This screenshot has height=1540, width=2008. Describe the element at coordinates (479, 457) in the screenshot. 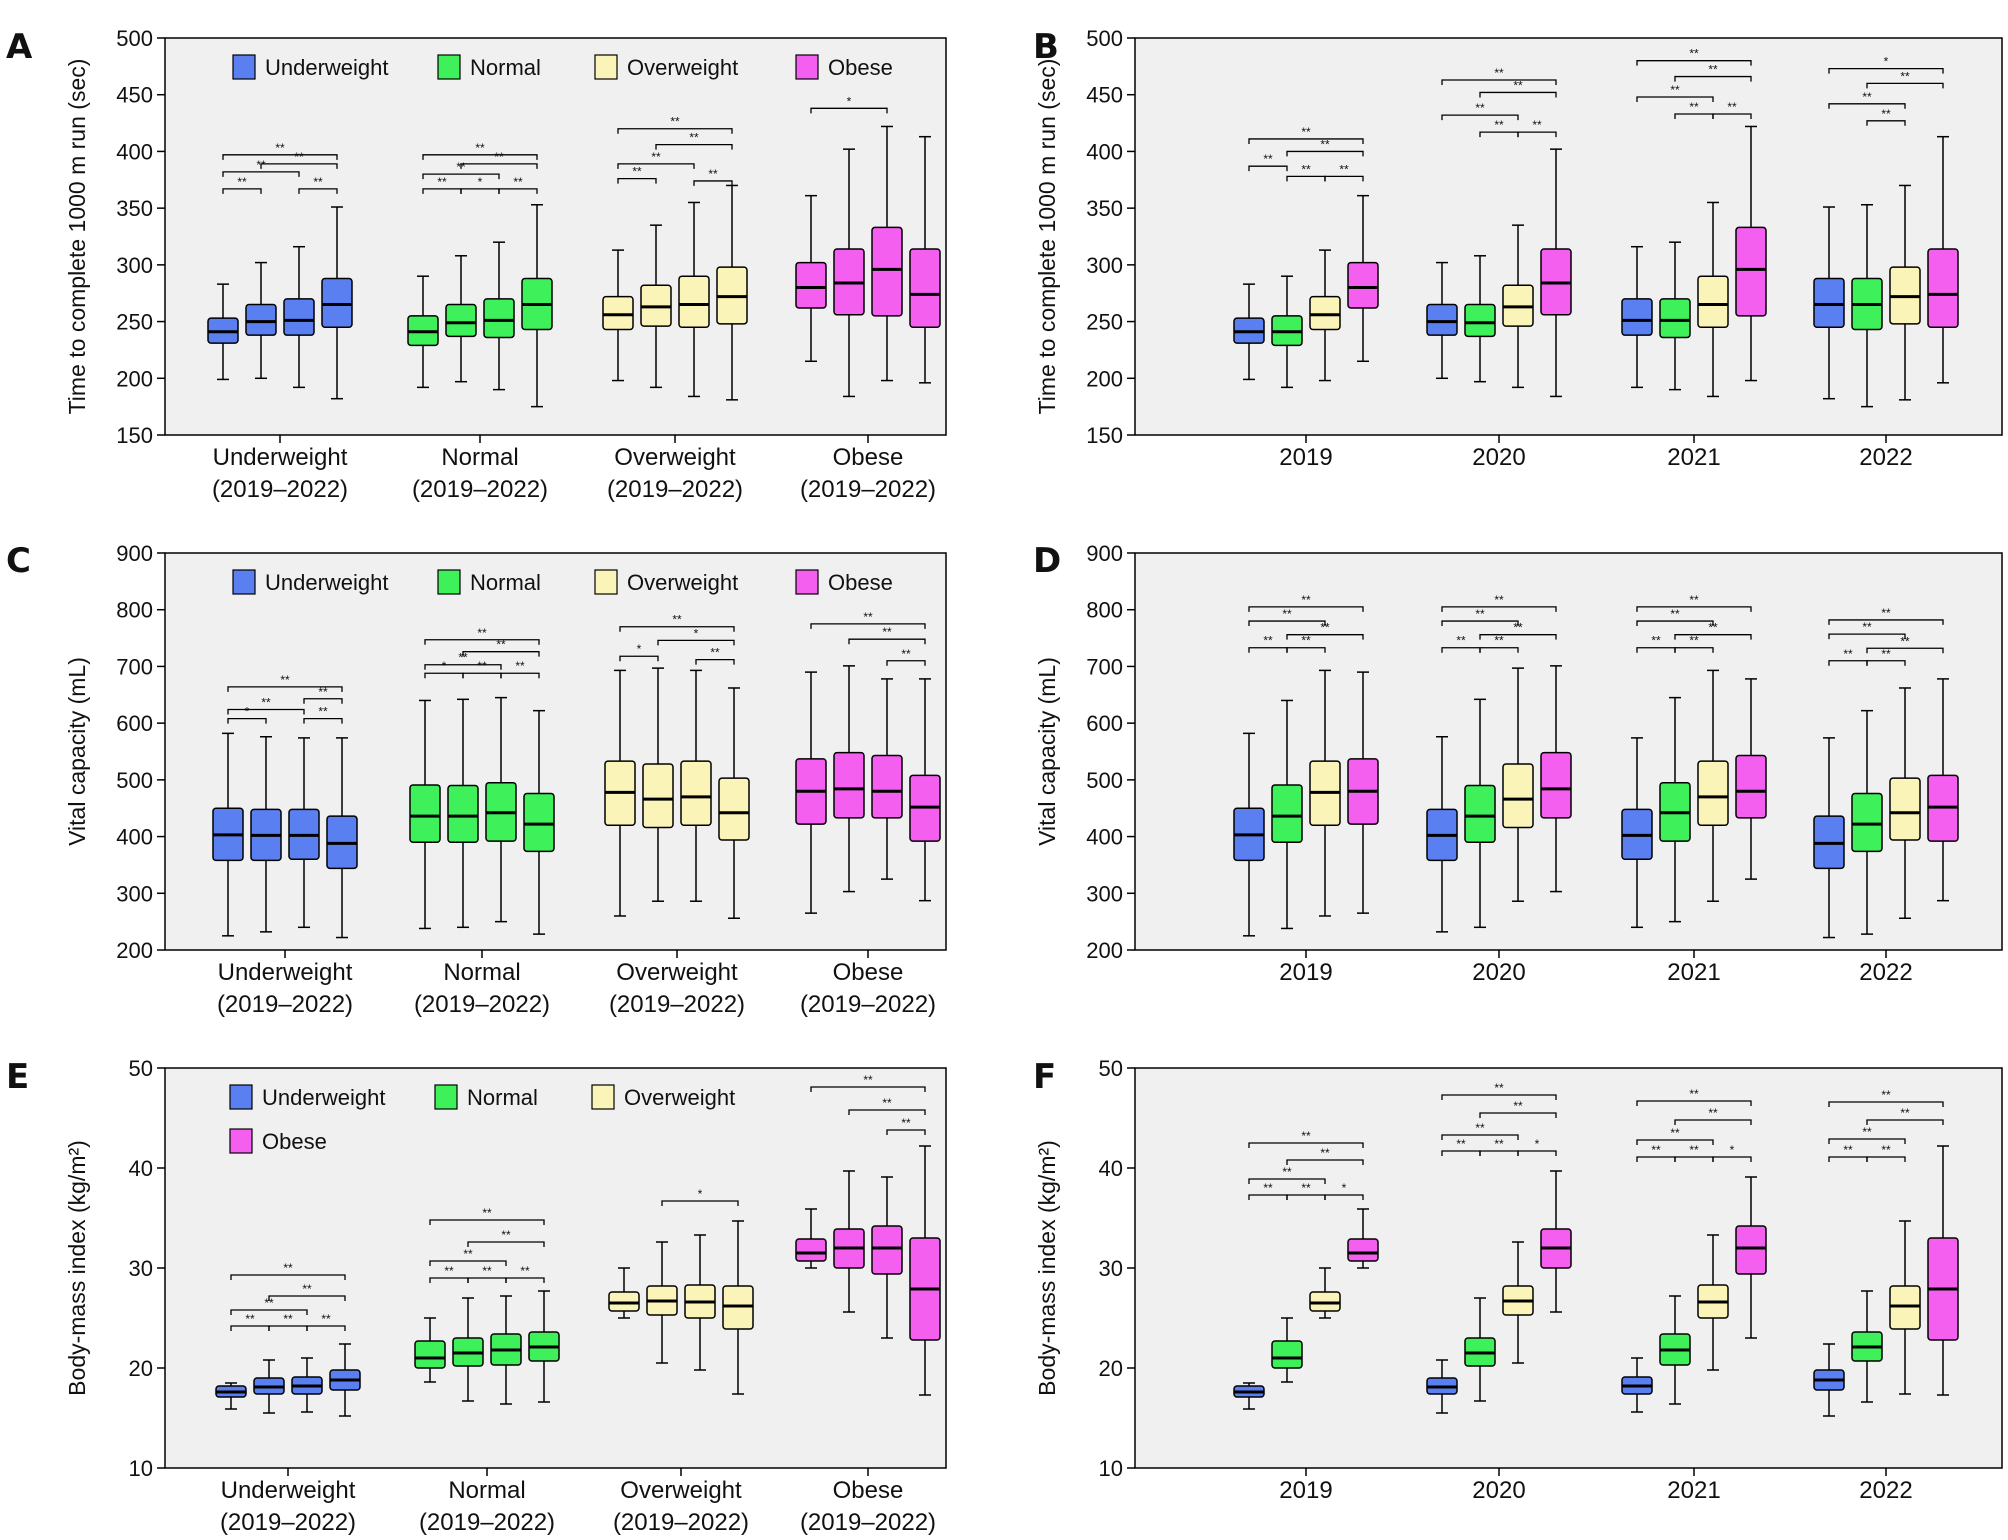

I see `x-tick-label: Normal` at that location.